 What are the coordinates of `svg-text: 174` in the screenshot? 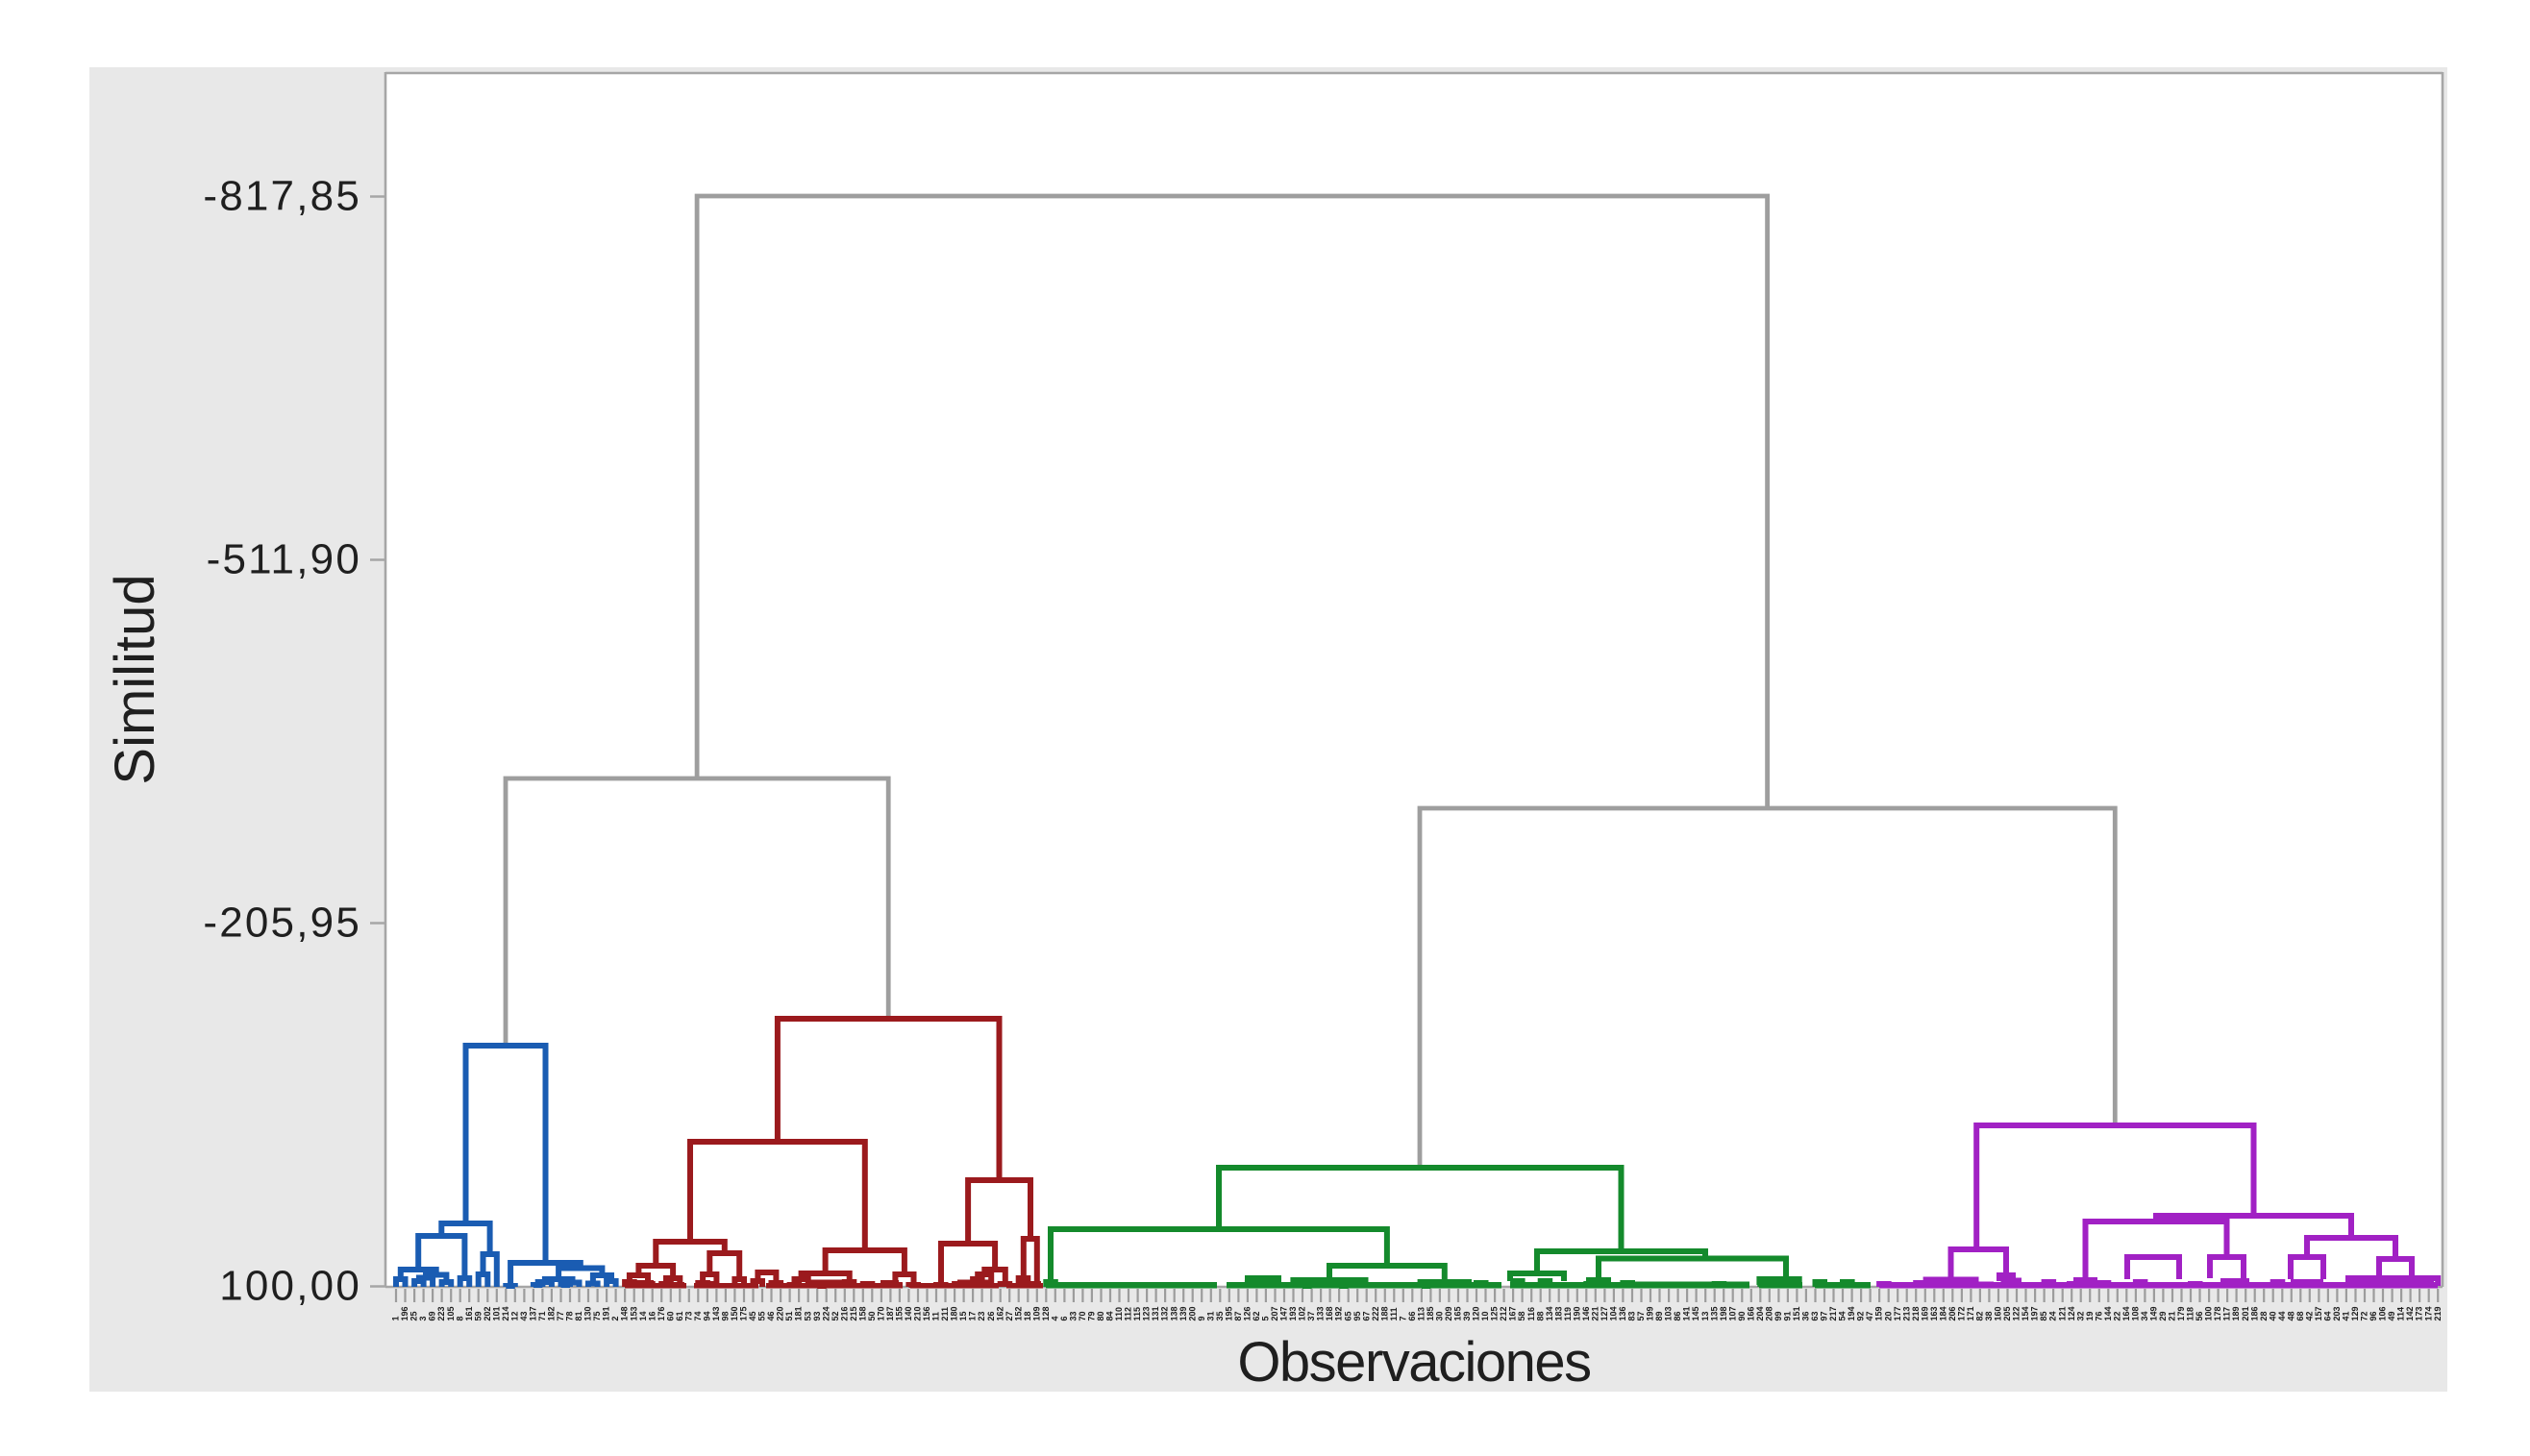 It's located at (2428, 1313).